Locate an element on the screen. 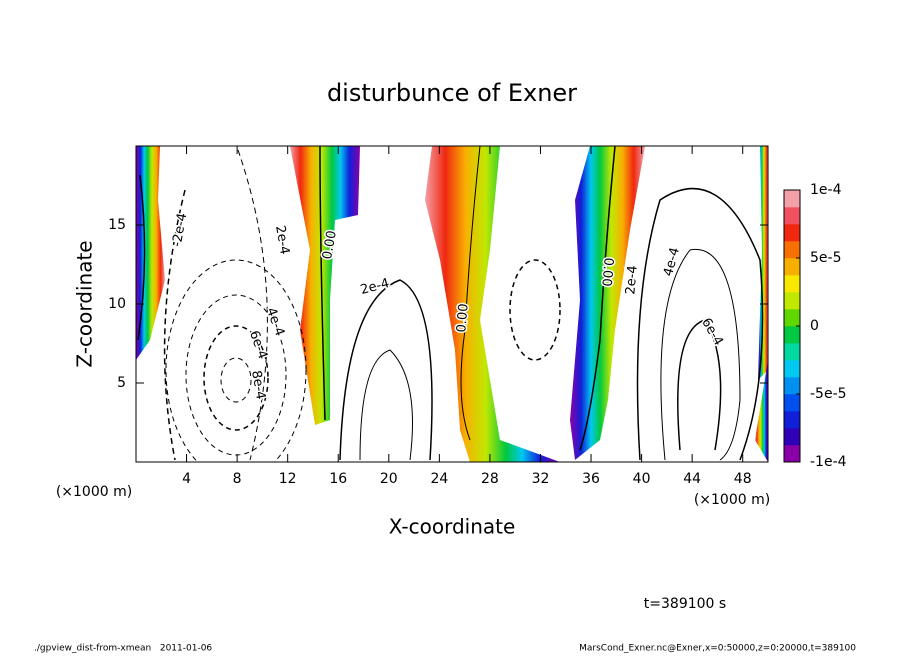 This screenshot has width=904, height=658. footer-left: ./gpview_dist-from-xmean 2011-01-06 is located at coordinates (123, 649).